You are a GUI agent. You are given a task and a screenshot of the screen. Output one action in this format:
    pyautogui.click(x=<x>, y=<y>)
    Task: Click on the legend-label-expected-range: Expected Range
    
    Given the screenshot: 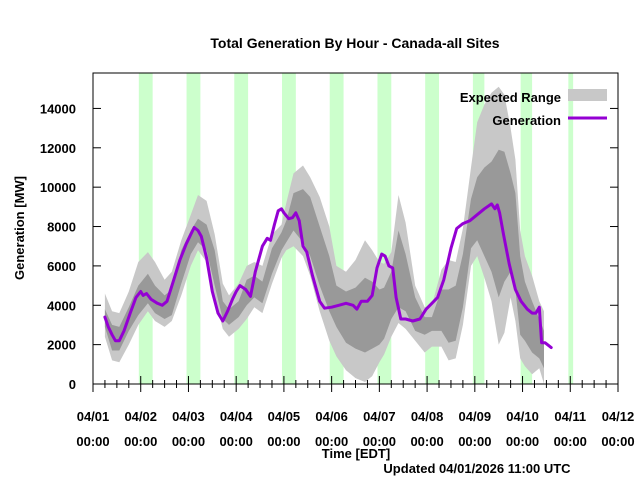 What is the action you would take?
    pyautogui.click(x=510, y=97)
    